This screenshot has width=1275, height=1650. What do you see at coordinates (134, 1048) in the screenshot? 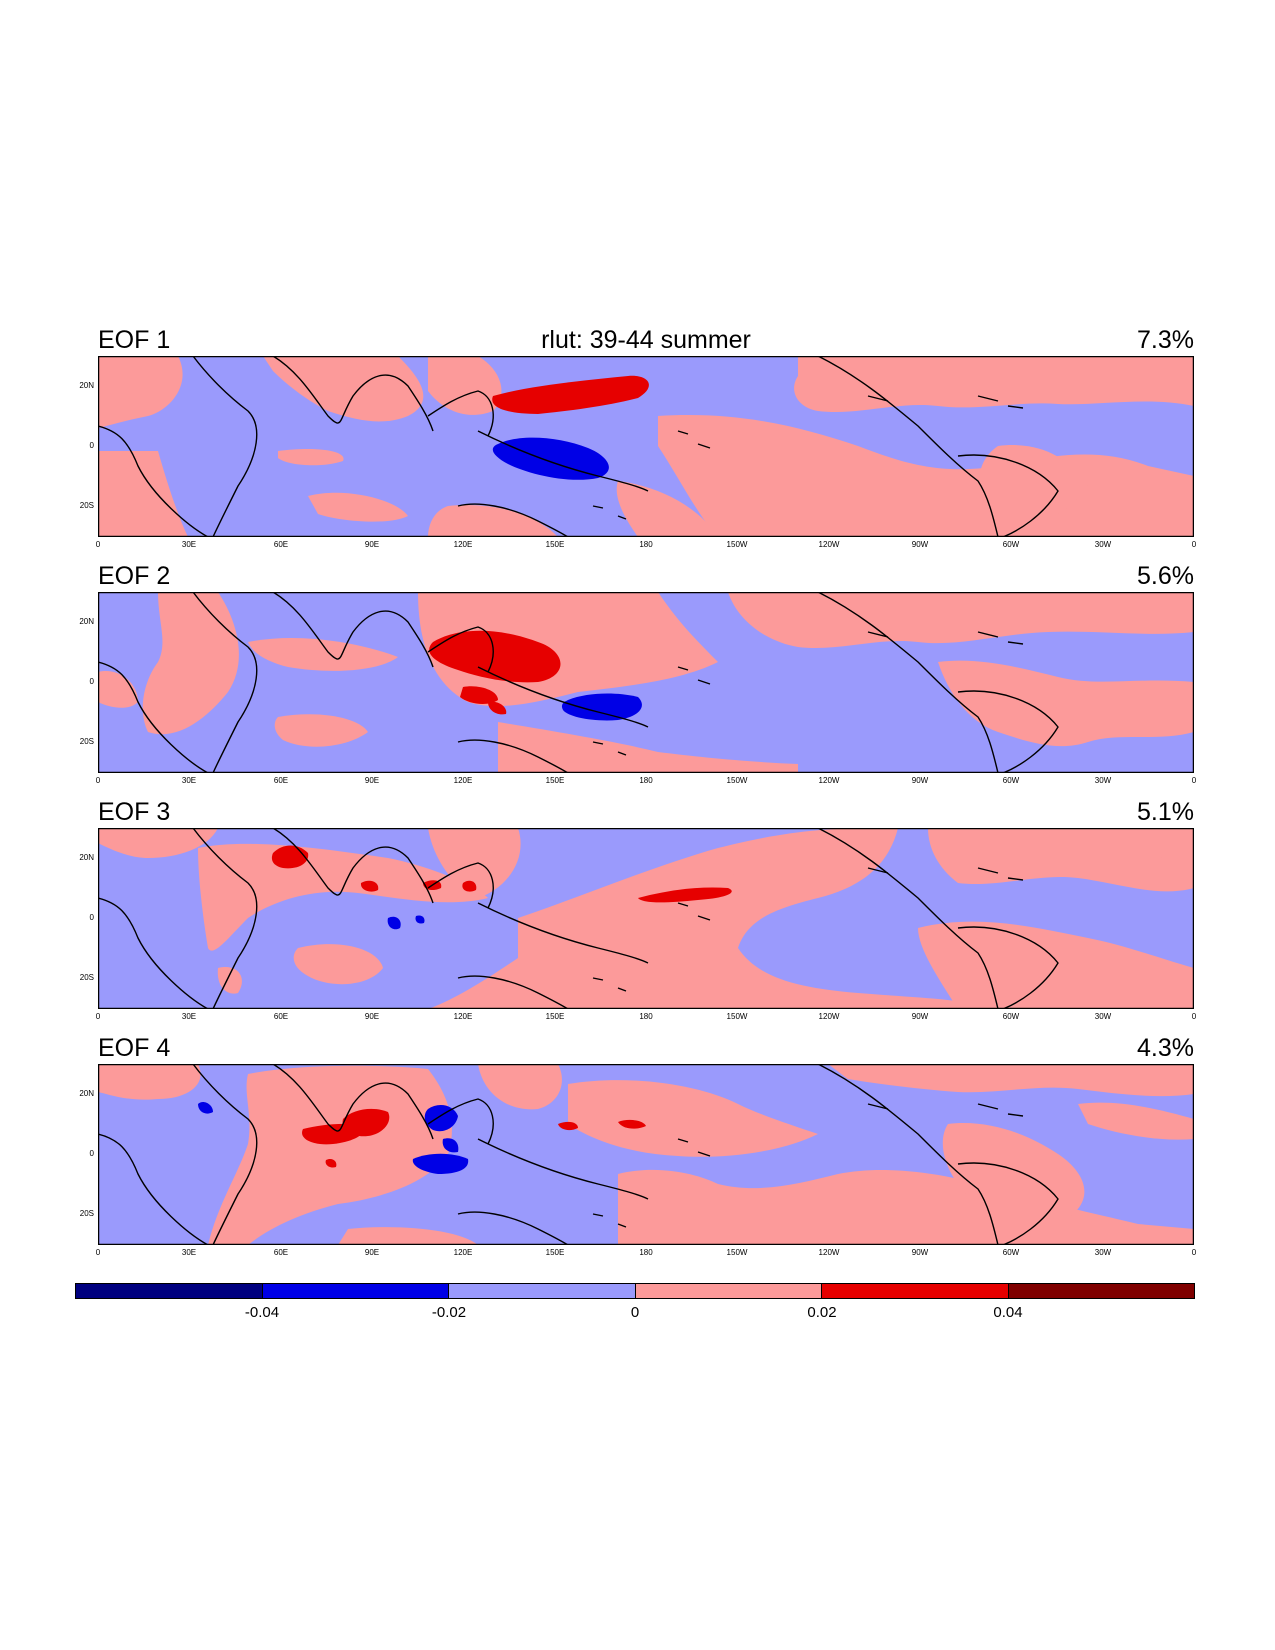
I see `eof-4-label: EOF 4` at bounding box center [134, 1048].